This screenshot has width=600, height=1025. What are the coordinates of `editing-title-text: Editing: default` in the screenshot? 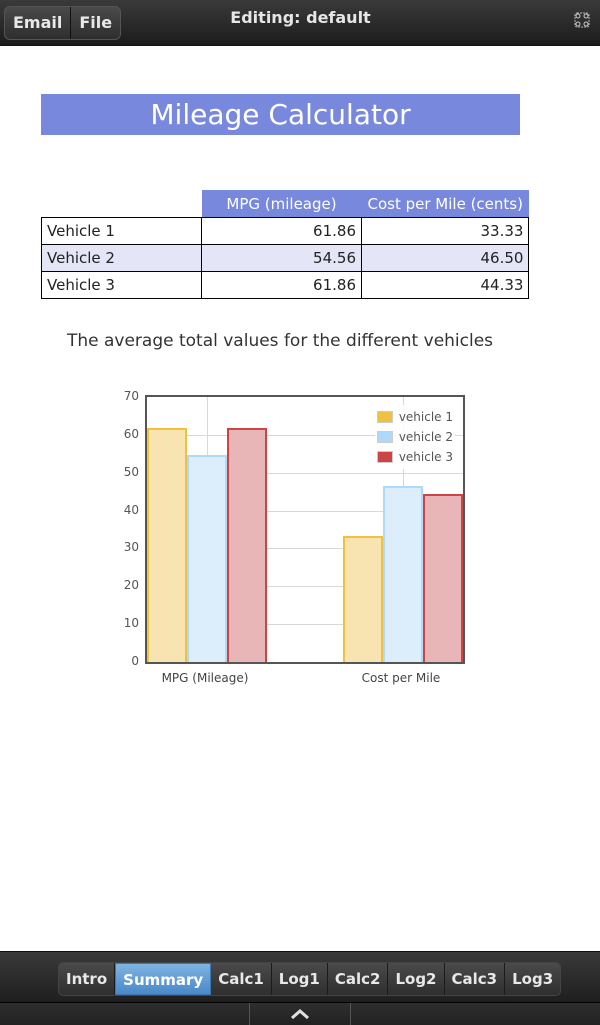 It's located at (300, 17).